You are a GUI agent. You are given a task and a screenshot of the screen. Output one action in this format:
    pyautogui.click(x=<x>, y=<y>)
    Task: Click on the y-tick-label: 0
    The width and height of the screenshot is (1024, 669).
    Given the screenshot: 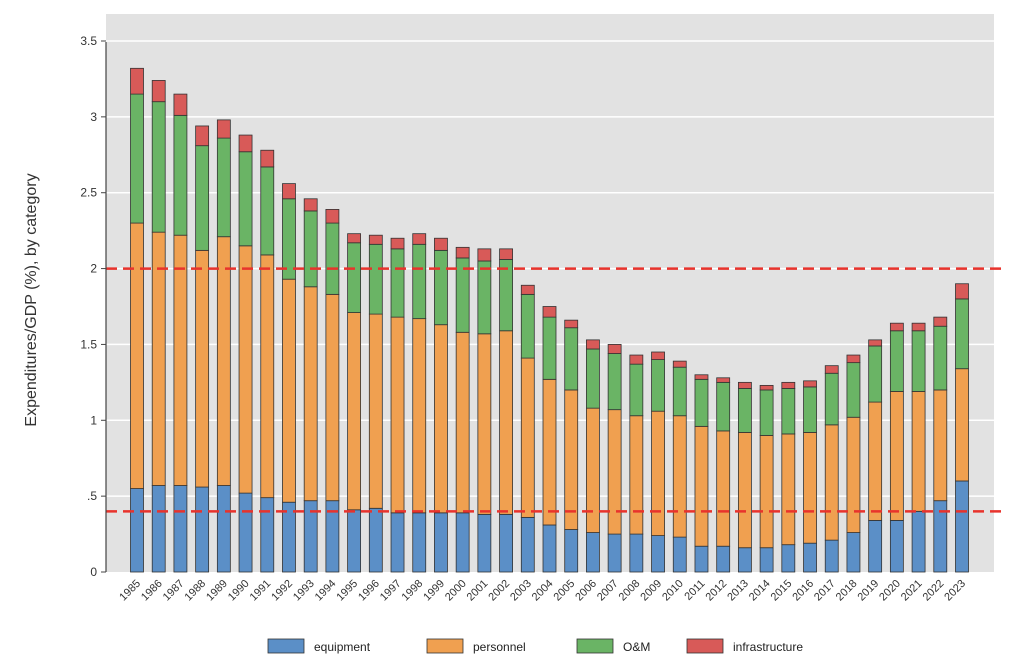 What is the action you would take?
    pyautogui.click(x=93, y=572)
    